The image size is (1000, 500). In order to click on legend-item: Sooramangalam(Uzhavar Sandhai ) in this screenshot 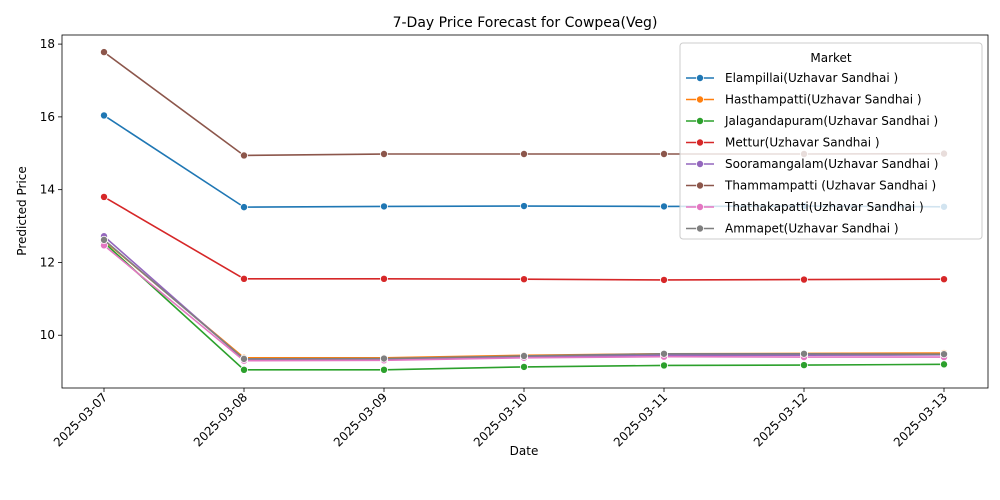, I will do `click(812, 164)`.